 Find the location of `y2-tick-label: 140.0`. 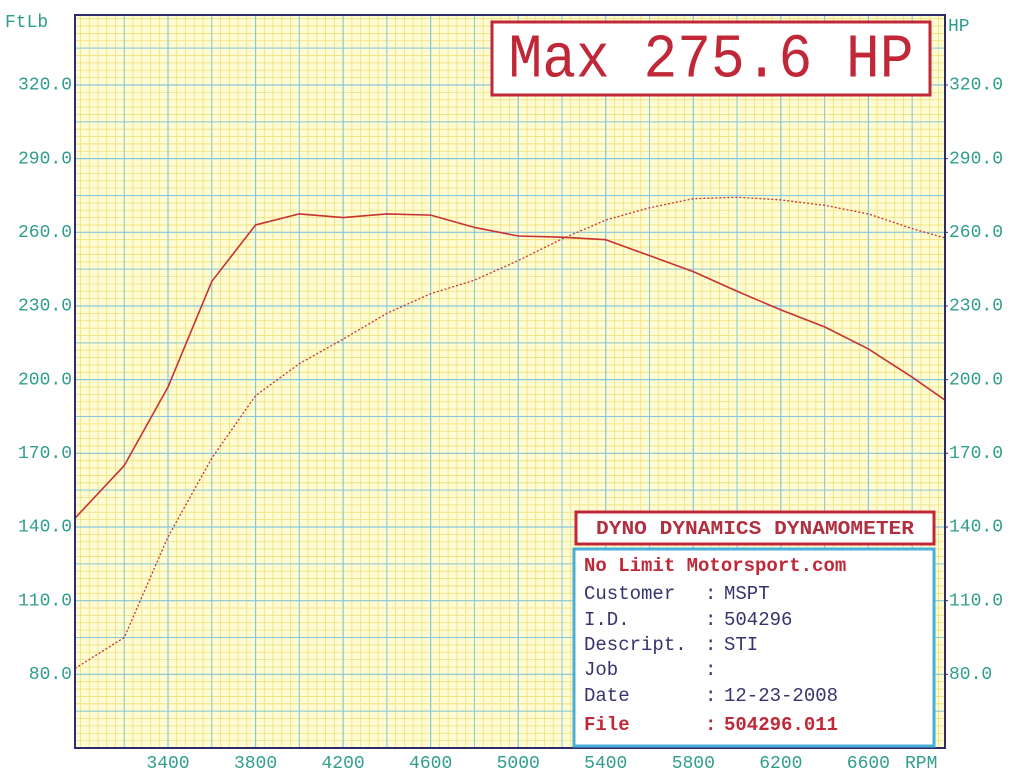

y2-tick-label: 140.0 is located at coordinates (976, 528).